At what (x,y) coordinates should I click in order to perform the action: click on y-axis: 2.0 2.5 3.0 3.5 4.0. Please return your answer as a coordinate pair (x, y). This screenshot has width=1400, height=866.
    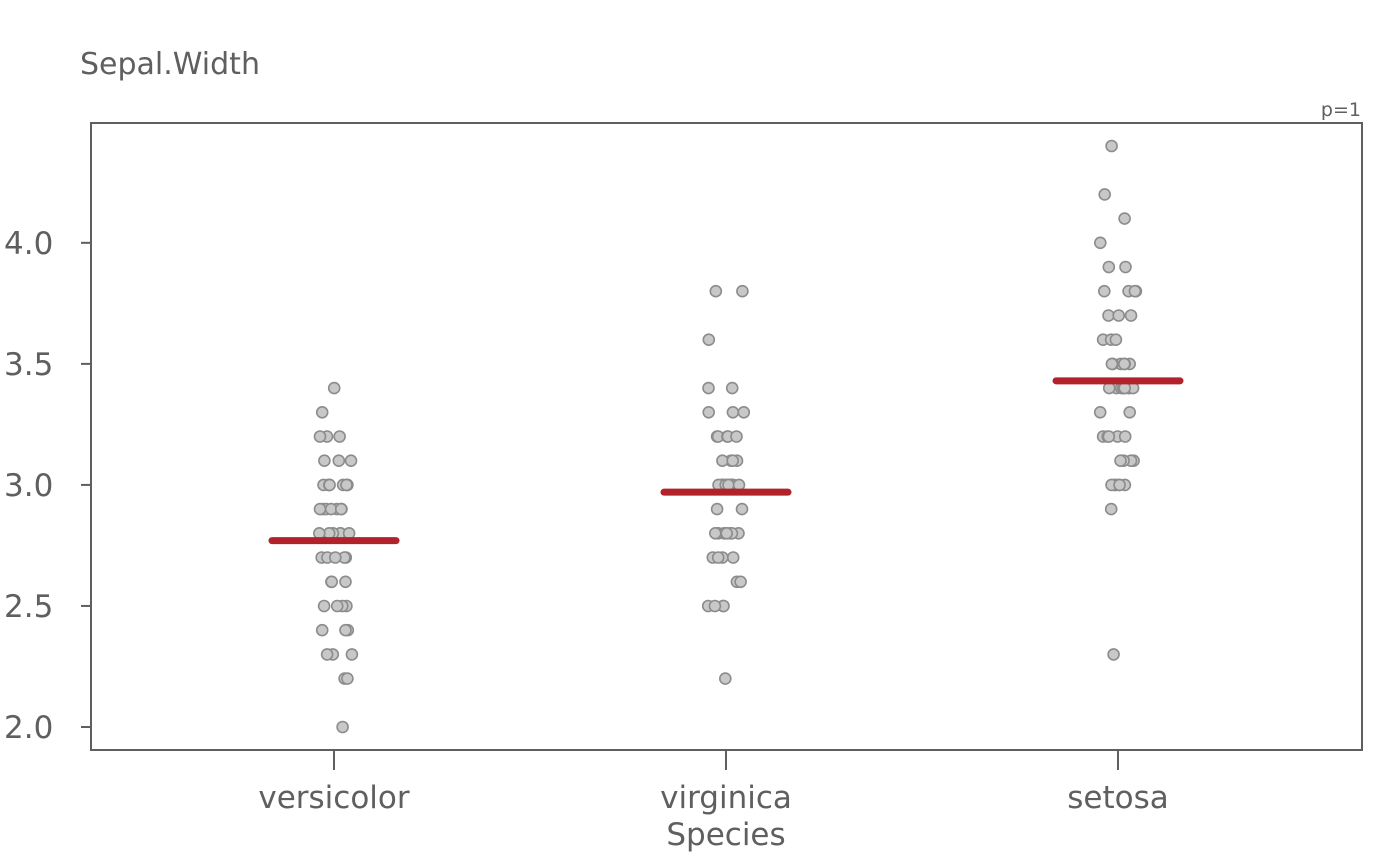
    Looking at the image, I should click on (47, 486).